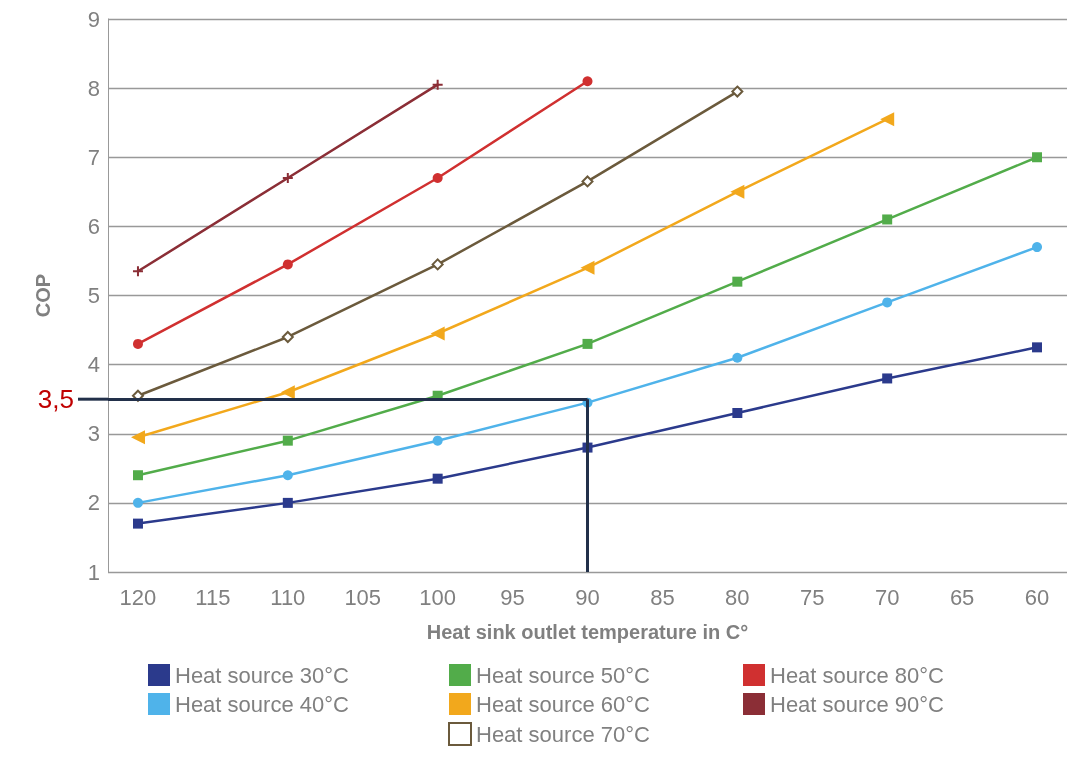  I want to click on x-tick-label: 120, so click(138, 597).